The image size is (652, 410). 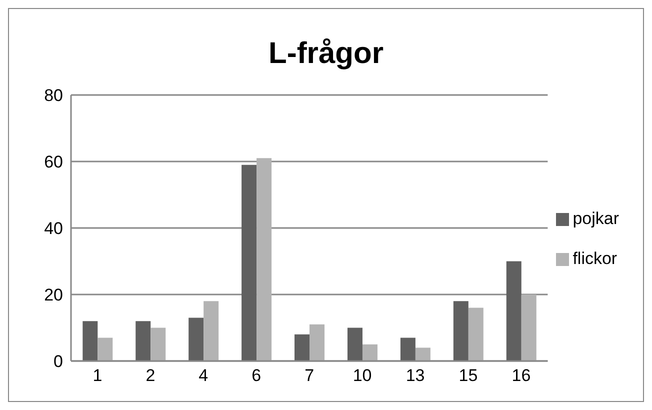 What do you see at coordinates (326, 54) in the screenshot?
I see `chart-title: L-frågor` at bounding box center [326, 54].